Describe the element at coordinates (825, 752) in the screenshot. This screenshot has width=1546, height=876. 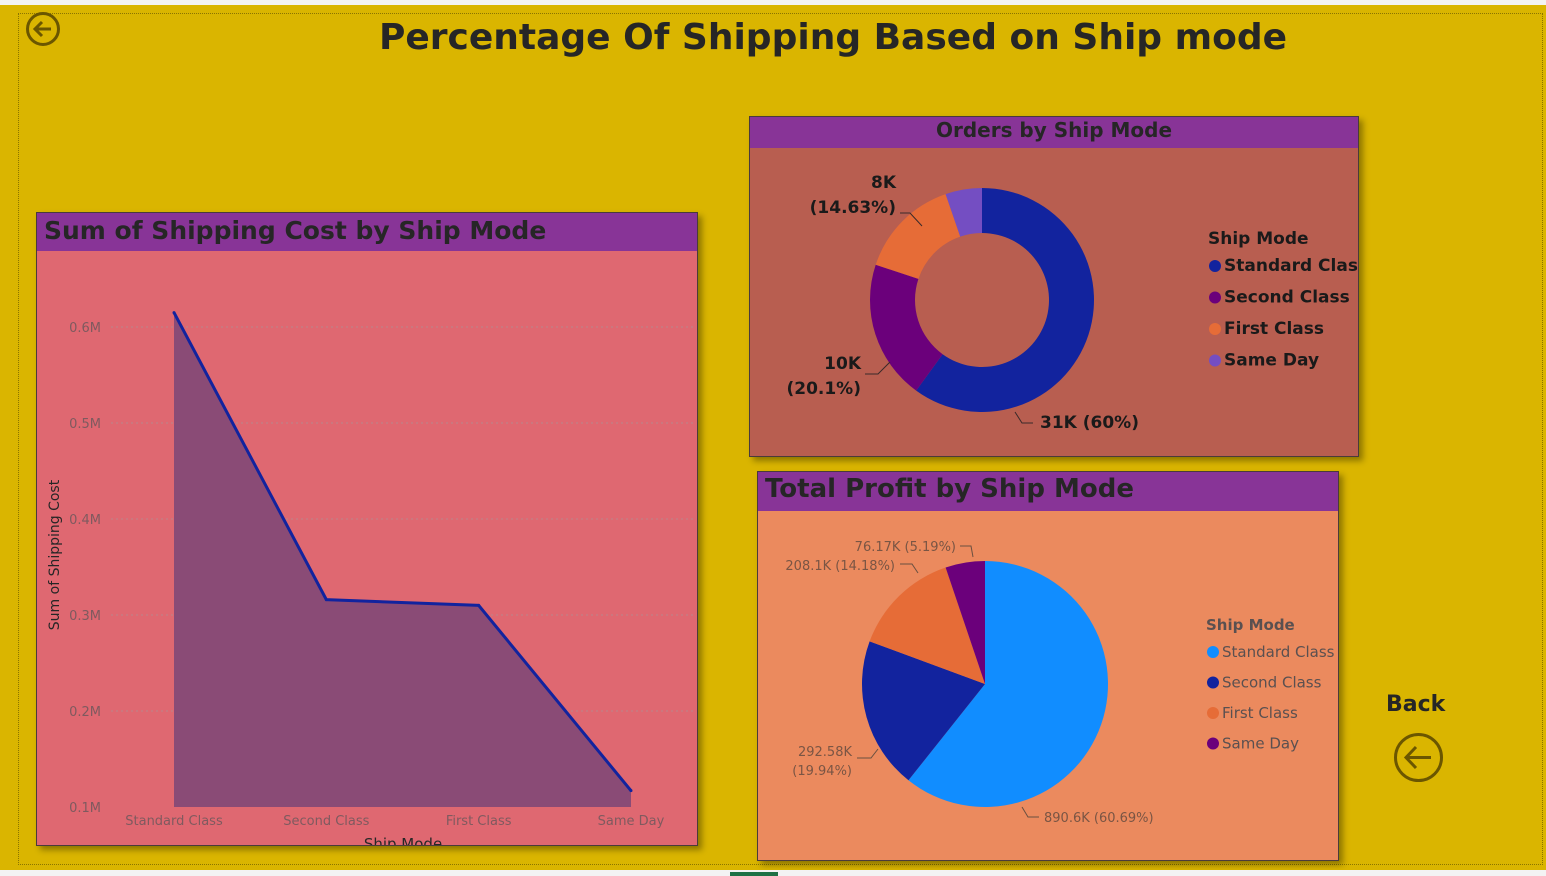
I see `data-label: 292.58K` at that location.